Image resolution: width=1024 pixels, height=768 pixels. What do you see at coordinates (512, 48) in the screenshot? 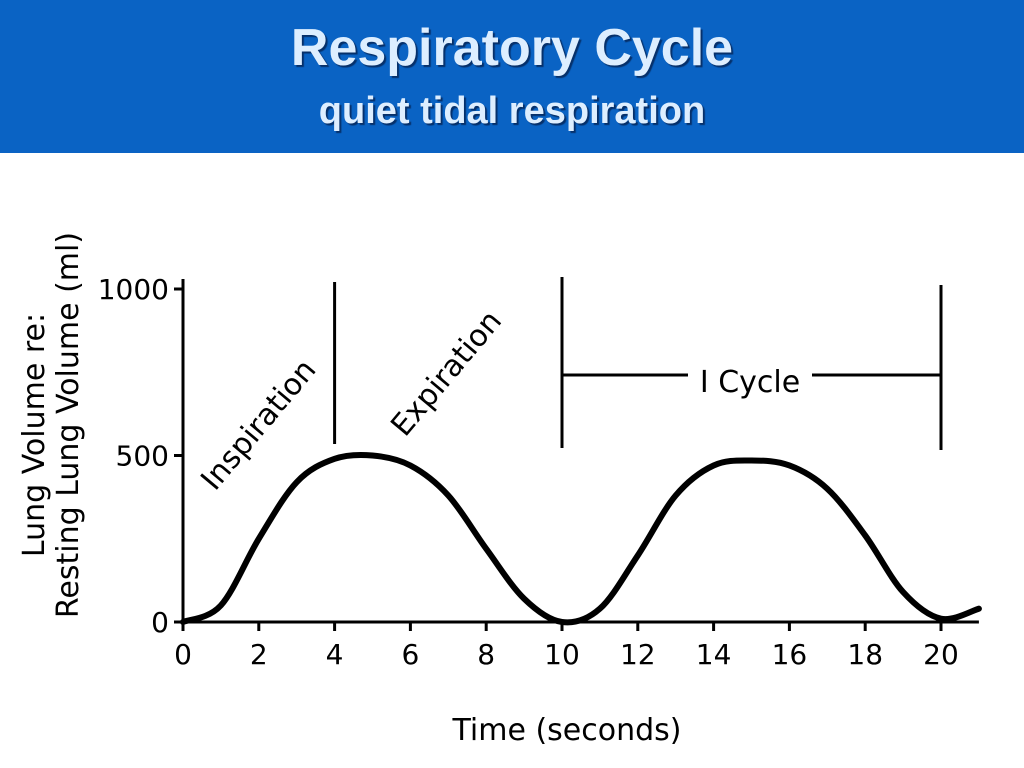
I see `page-title: Respiratory Cycle` at bounding box center [512, 48].